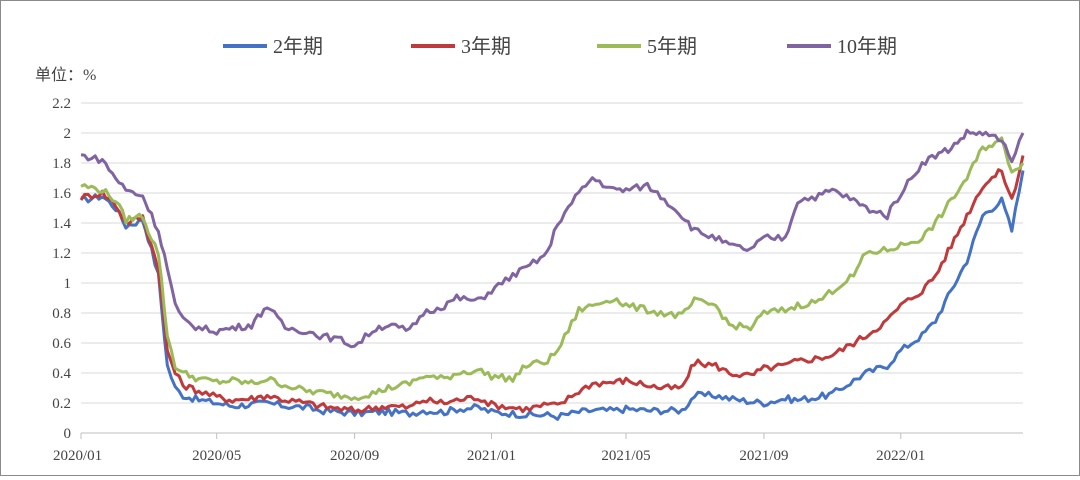 Image resolution: width=1080 pixels, height=480 pixels. I want to click on y-axis-unit-label: 单位：%, so click(65, 75).